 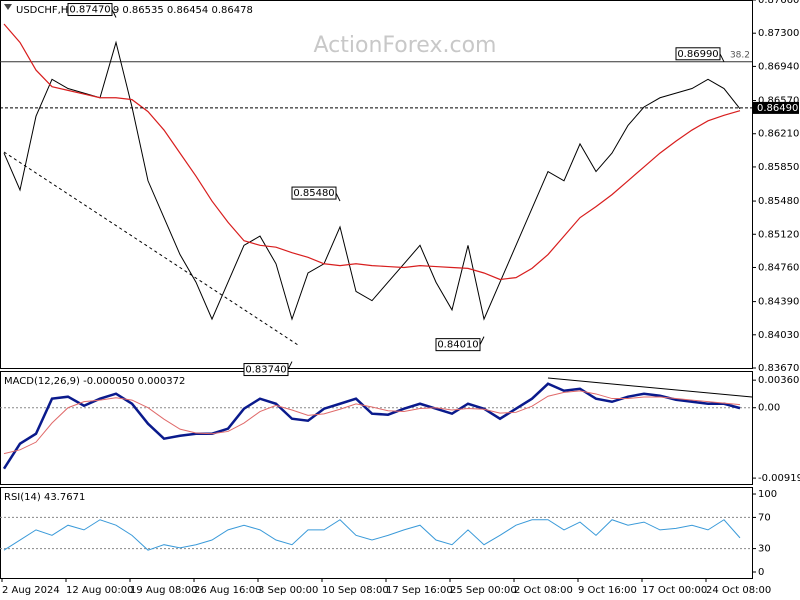 I want to click on annotation-label: 0.85480, so click(x=313, y=193).